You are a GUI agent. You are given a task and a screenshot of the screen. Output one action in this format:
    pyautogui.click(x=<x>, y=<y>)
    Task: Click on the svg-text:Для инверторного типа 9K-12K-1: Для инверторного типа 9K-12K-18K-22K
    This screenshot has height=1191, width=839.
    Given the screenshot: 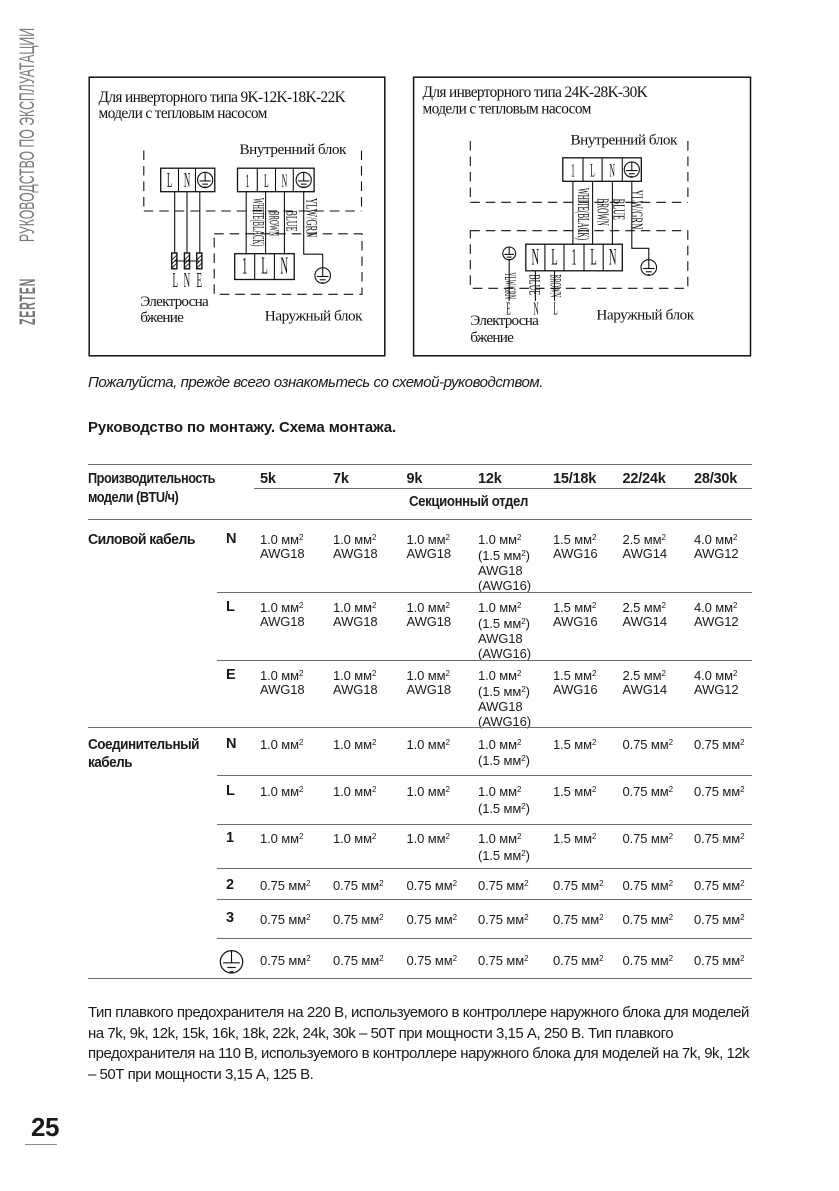 What is the action you would take?
    pyautogui.click(x=222, y=97)
    